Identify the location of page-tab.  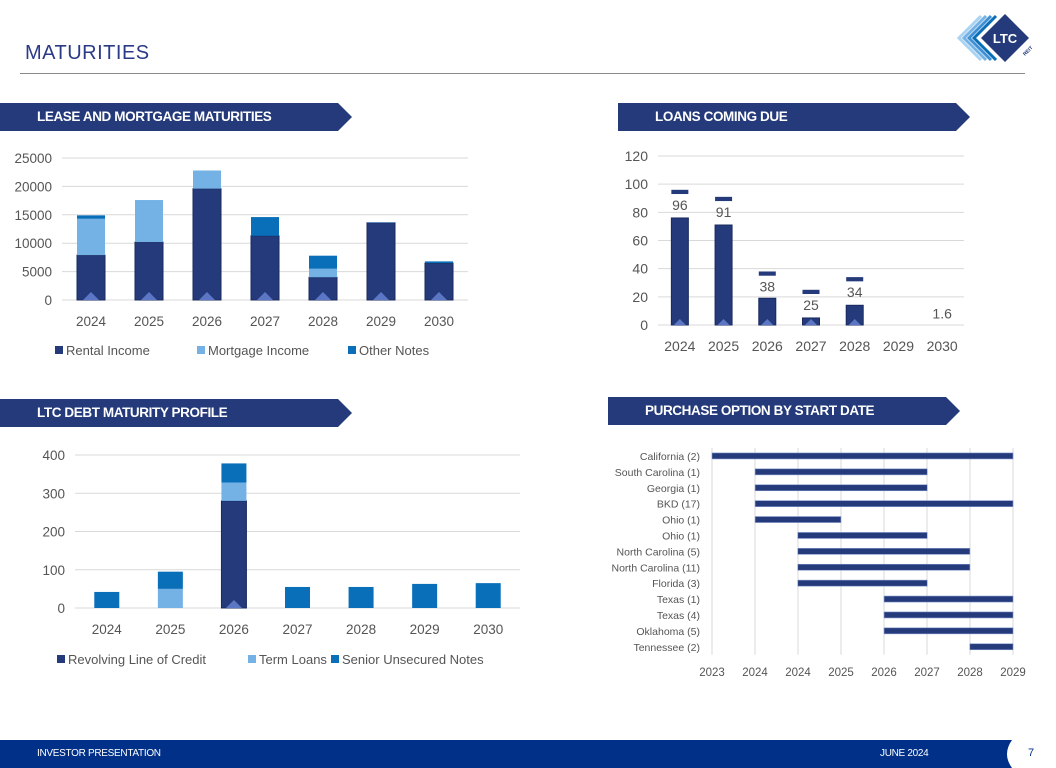
(1031, 754).